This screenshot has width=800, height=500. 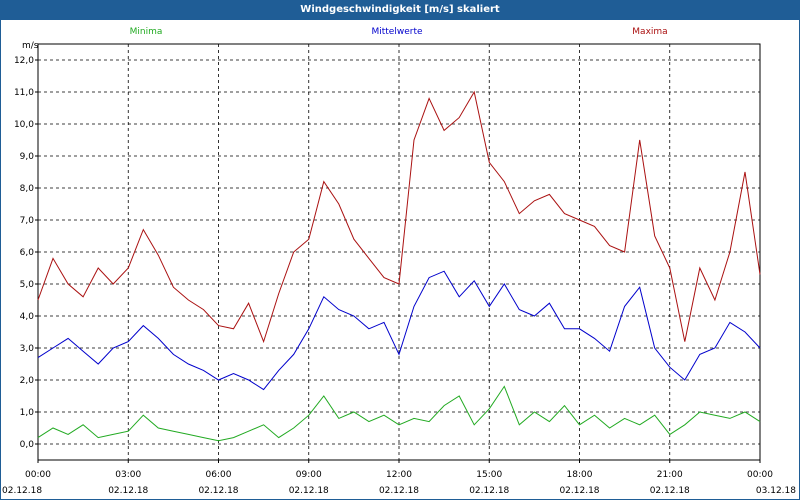 I want to click on x-tick-time: 09:00, so click(x=309, y=475).